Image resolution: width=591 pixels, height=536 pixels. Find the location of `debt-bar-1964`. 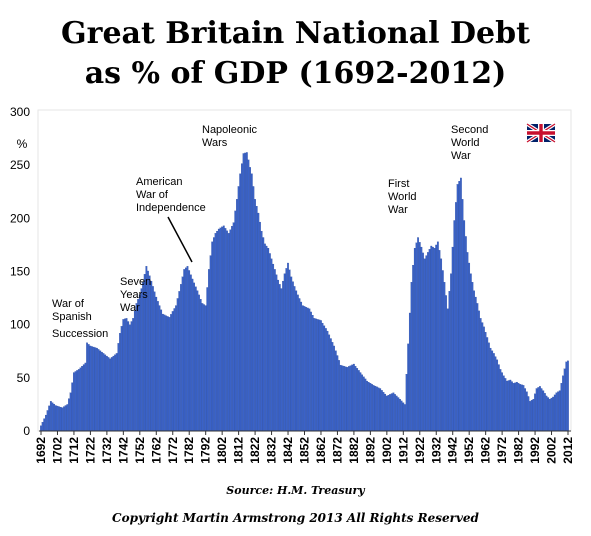

debt-bar-1964 is located at coordinates (489, 387).